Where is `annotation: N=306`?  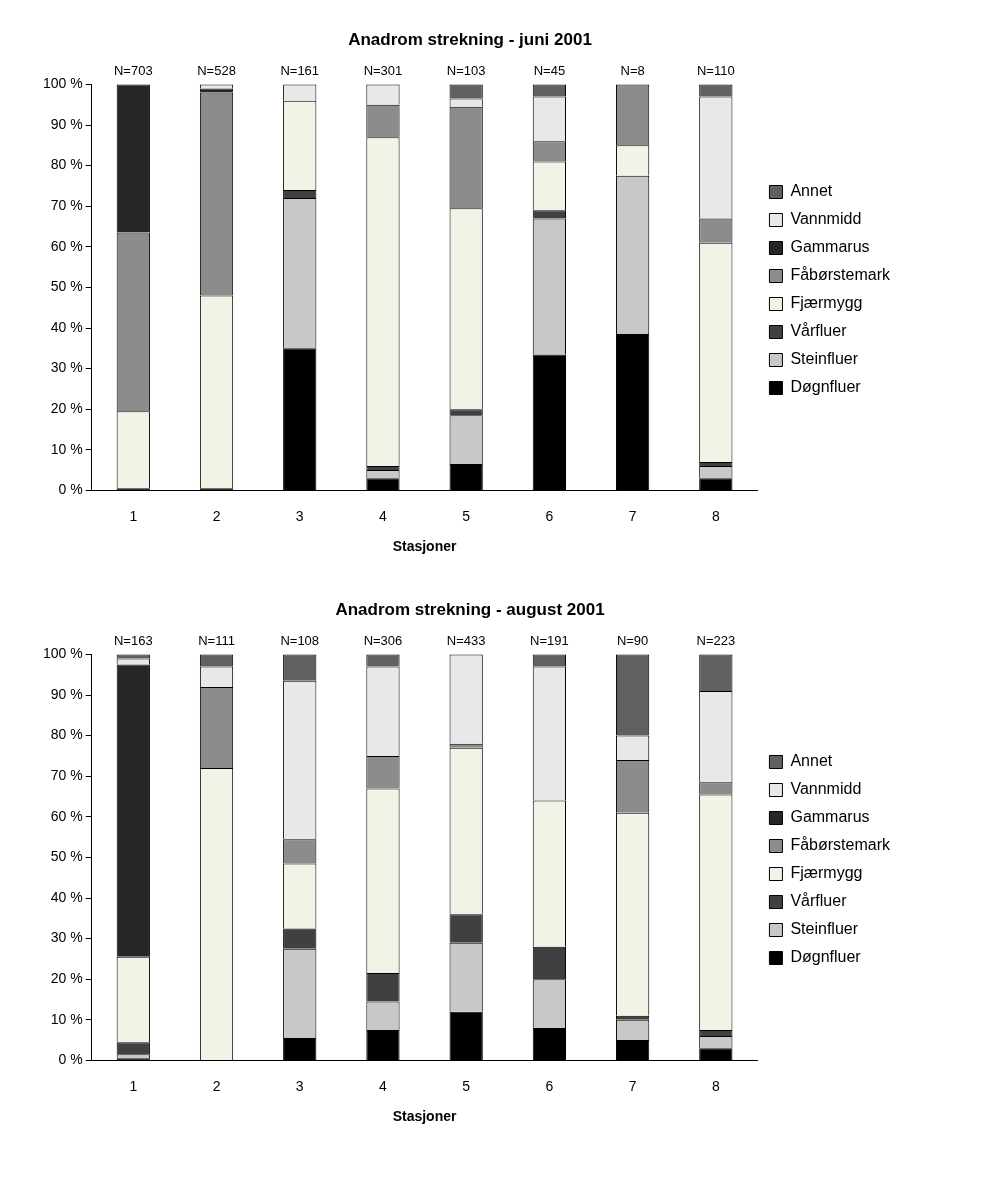 annotation: N=306 is located at coordinates (383, 641).